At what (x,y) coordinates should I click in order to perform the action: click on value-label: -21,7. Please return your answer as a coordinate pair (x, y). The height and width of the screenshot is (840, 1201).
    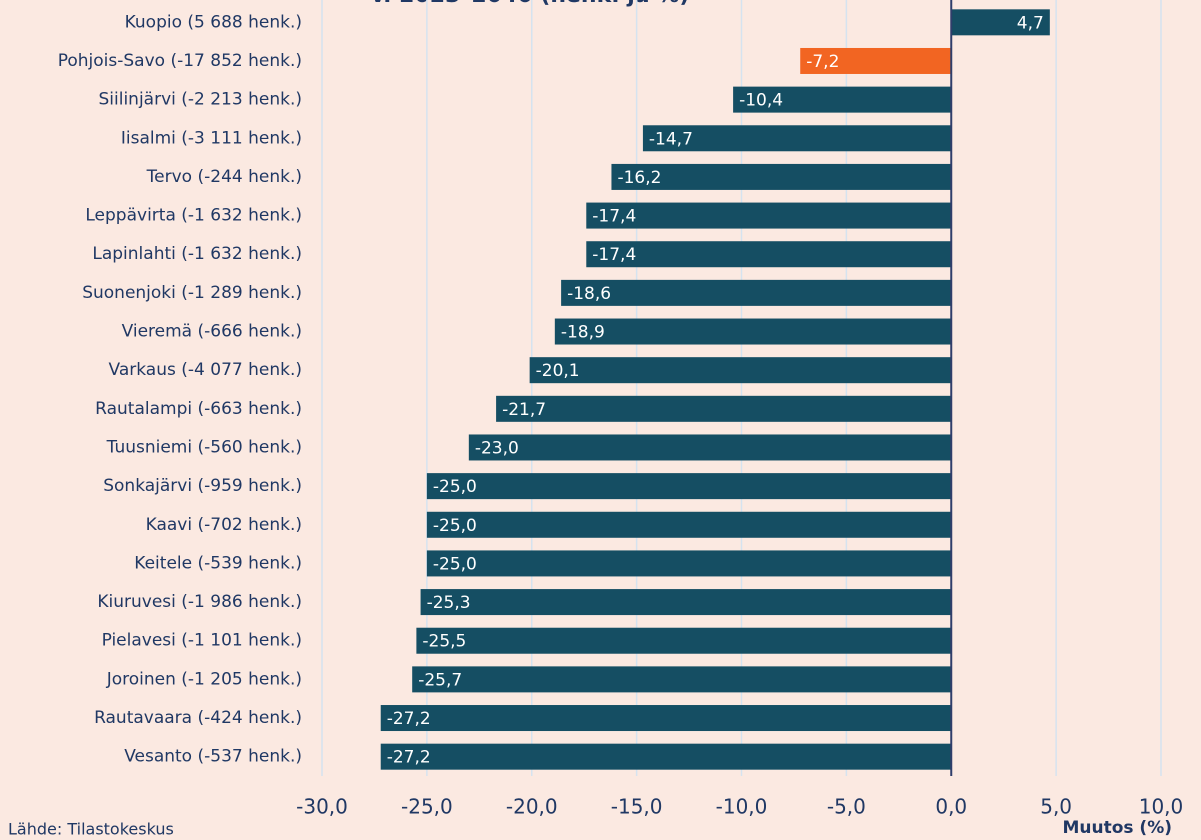
    Looking at the image, I should click on (524, 410).